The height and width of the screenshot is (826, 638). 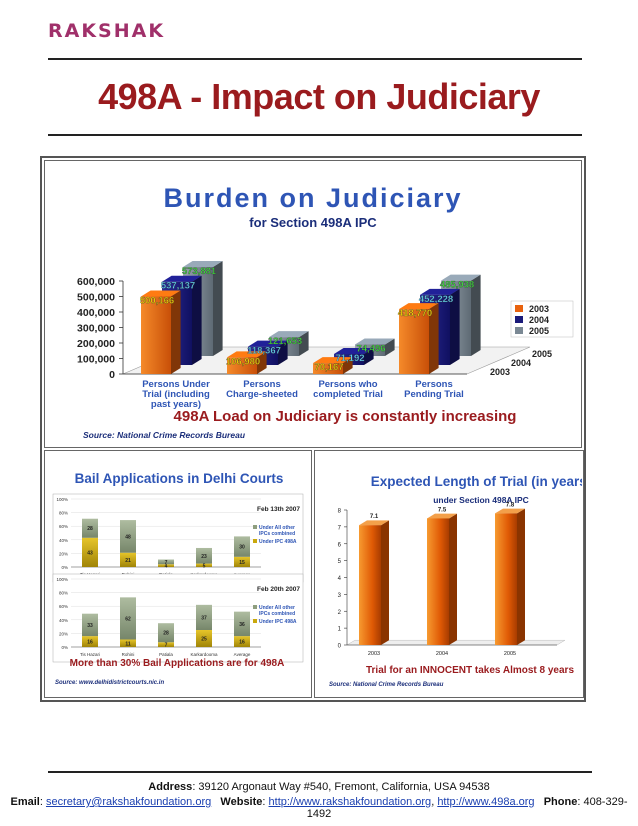 I want to click on trial-length-chart-title: Expected Length of Trial (in years), so click(x=476, y=481).